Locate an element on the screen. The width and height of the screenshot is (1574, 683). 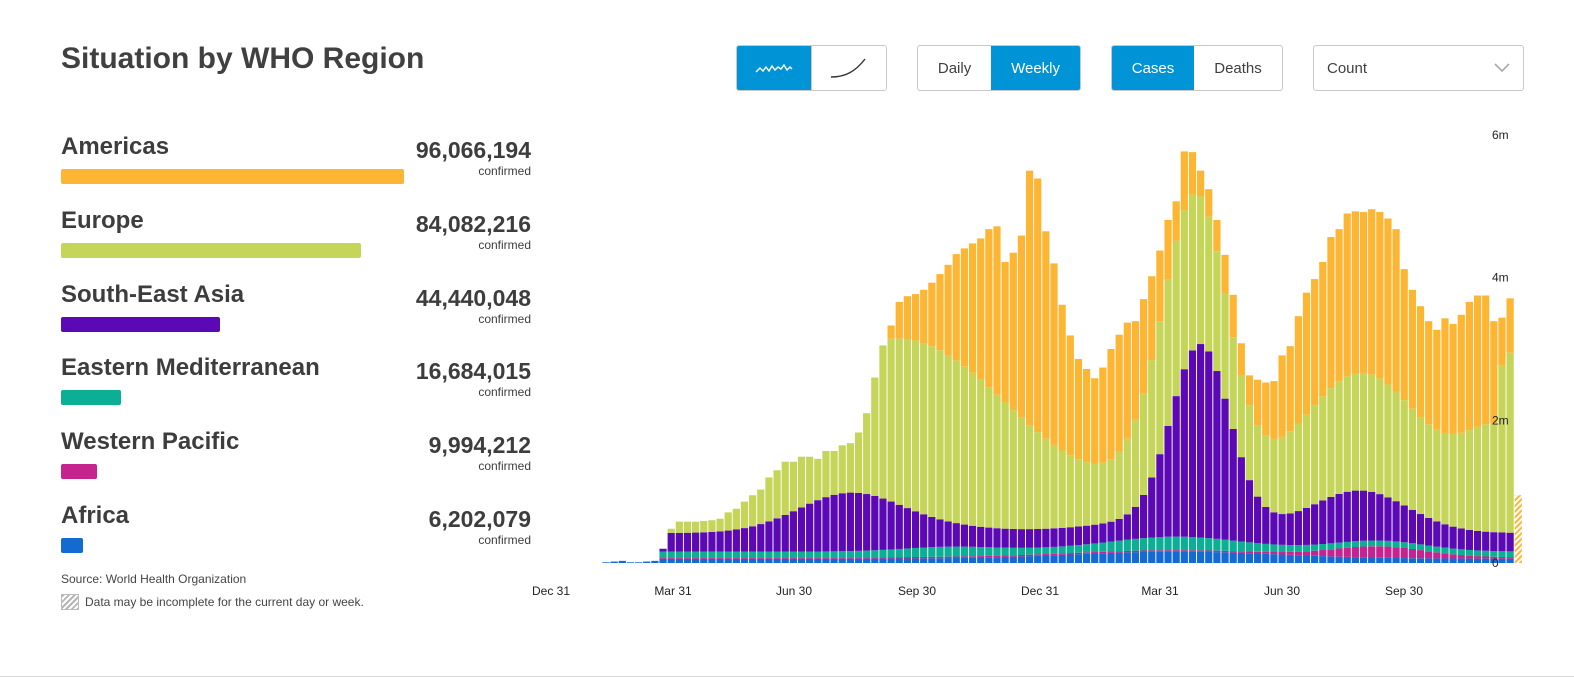
region-item: Western Pacific 9,994,212 confirmed is located at coordinates (296, 465).